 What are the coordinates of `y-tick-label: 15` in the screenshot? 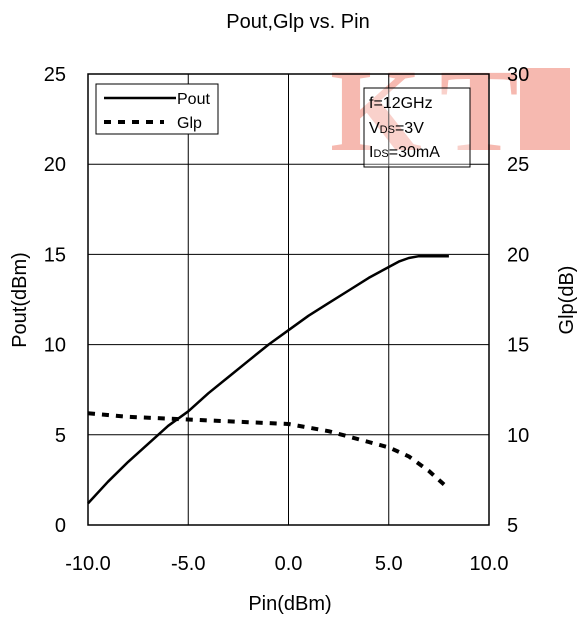 It's located at (55, 255).